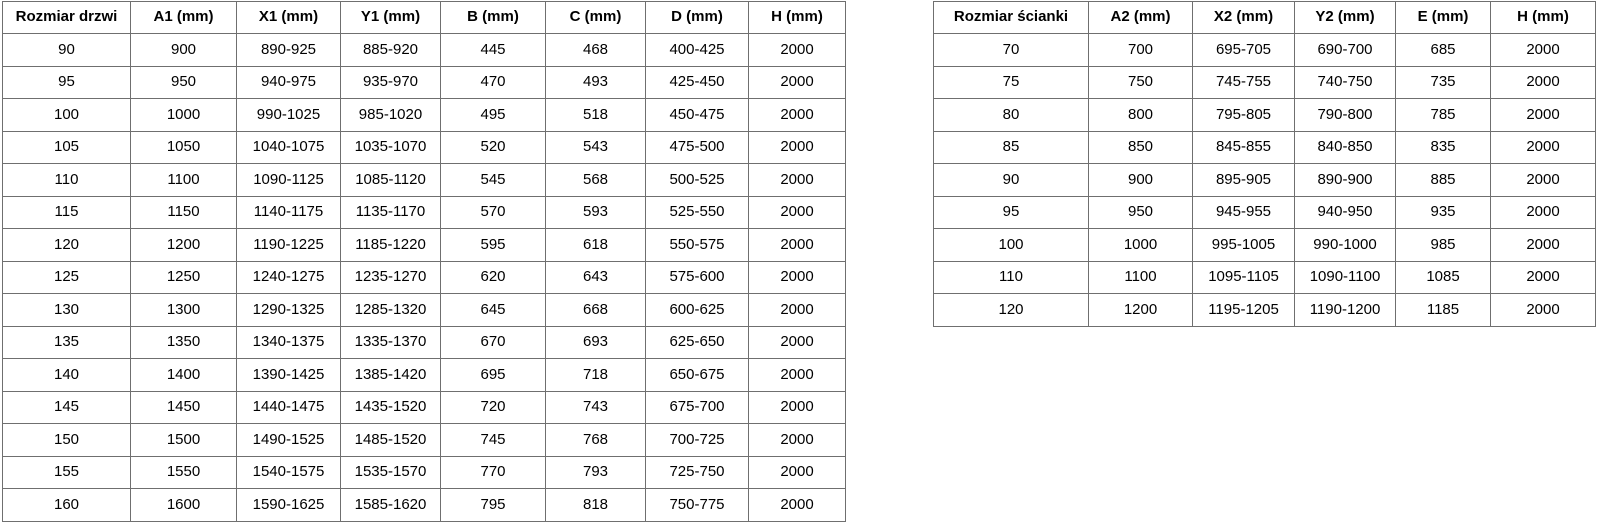 This screenshot has height=522, width=1600. I want to click on table-cell: 568, so click(595, 180).